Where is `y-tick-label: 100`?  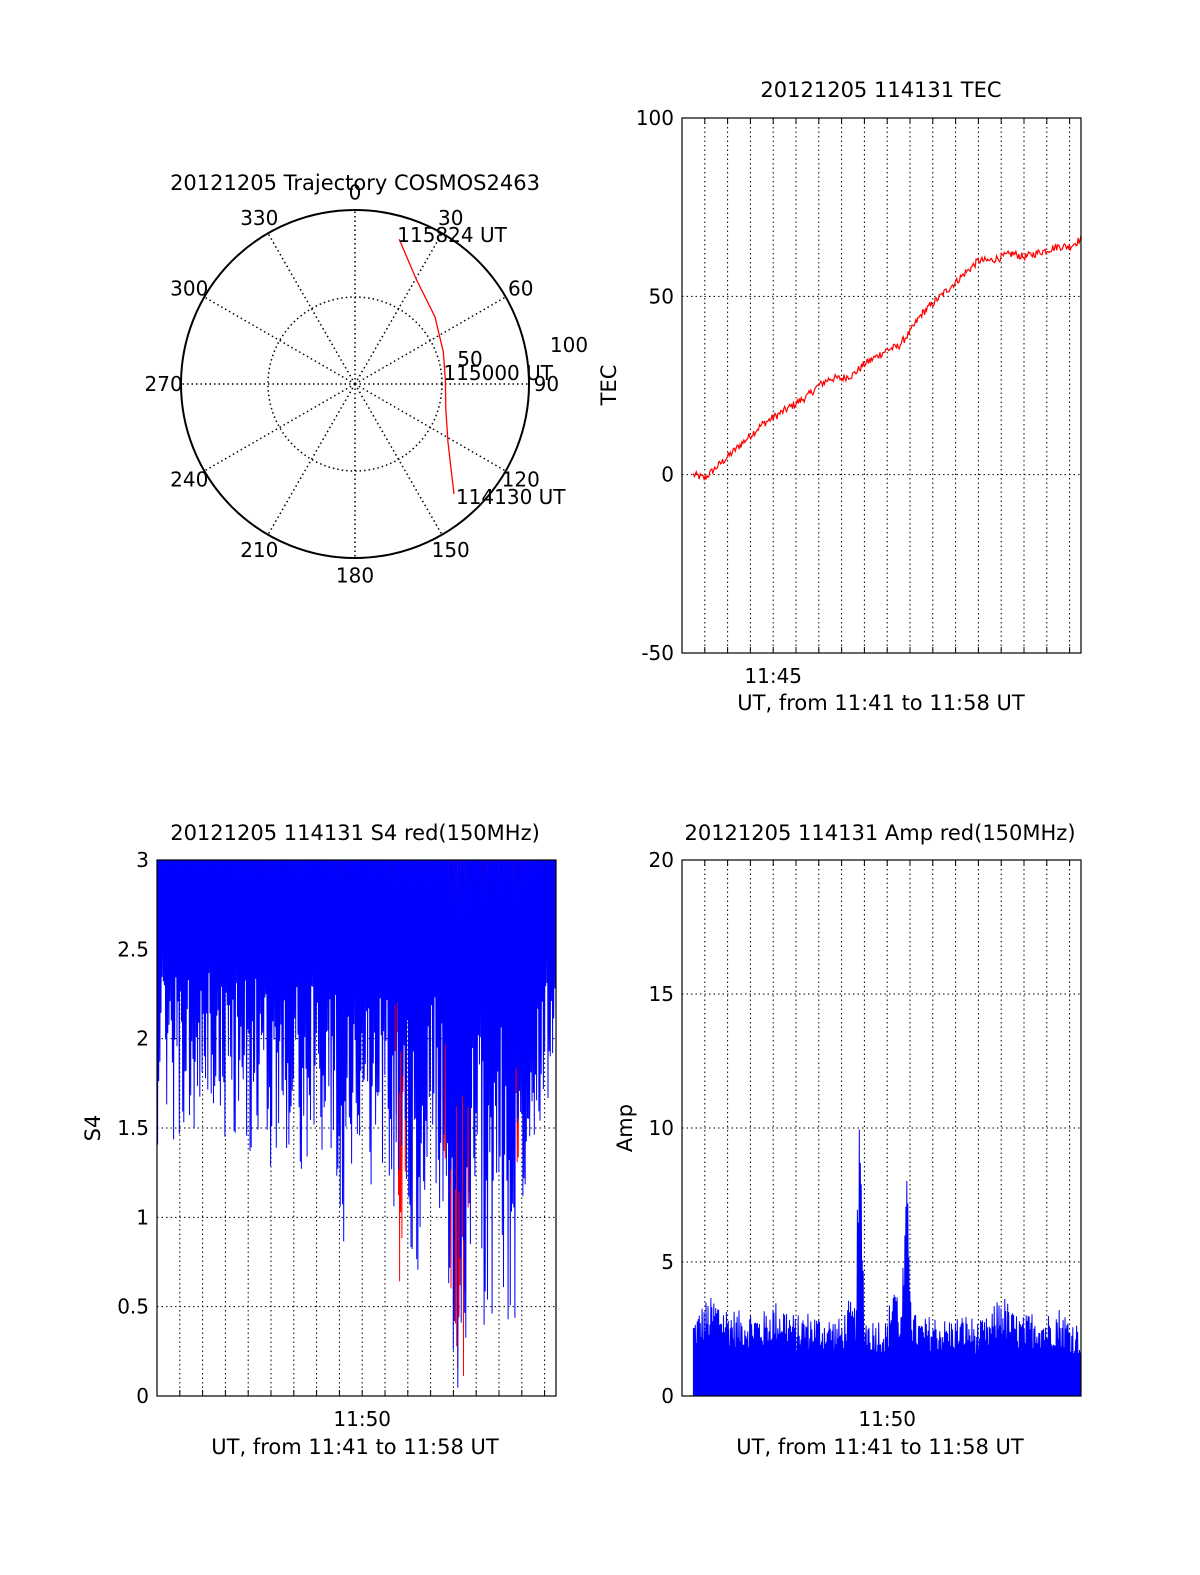
y-tick-label: 100 is located at coordinates (655, 118).